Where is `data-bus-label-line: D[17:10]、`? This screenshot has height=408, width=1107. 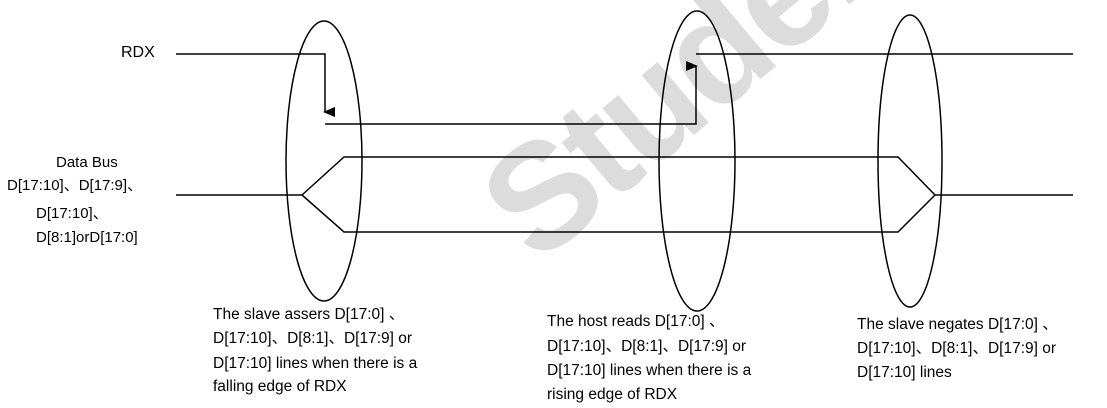 data-bus-label-line: D[17:10]、 is located at coordinates (72, 213).